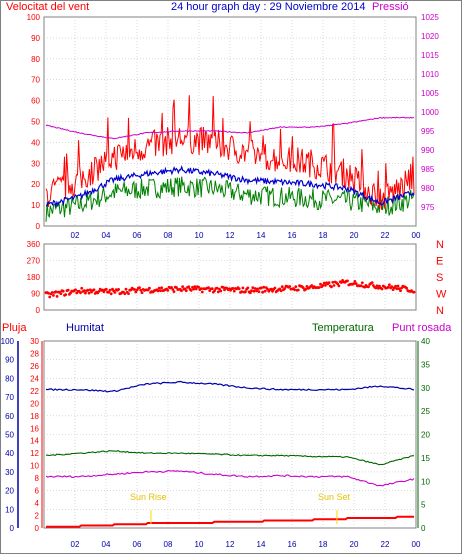 The image size is (462, 555). I want to click on temperature-y-tick-label: 35, so click(425, 364).